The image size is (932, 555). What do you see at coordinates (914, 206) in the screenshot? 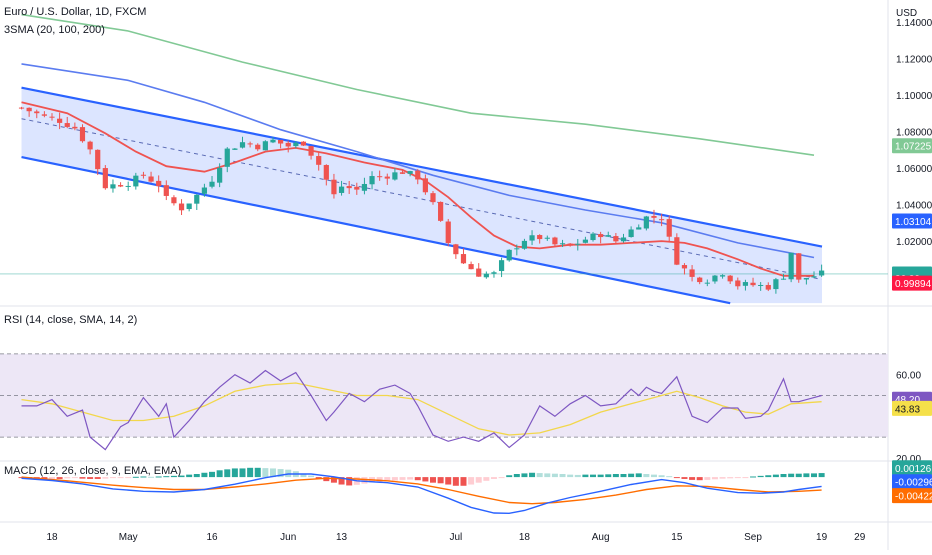
I see `price-tick-label: 1.04000` at bounding box center [914, 206].